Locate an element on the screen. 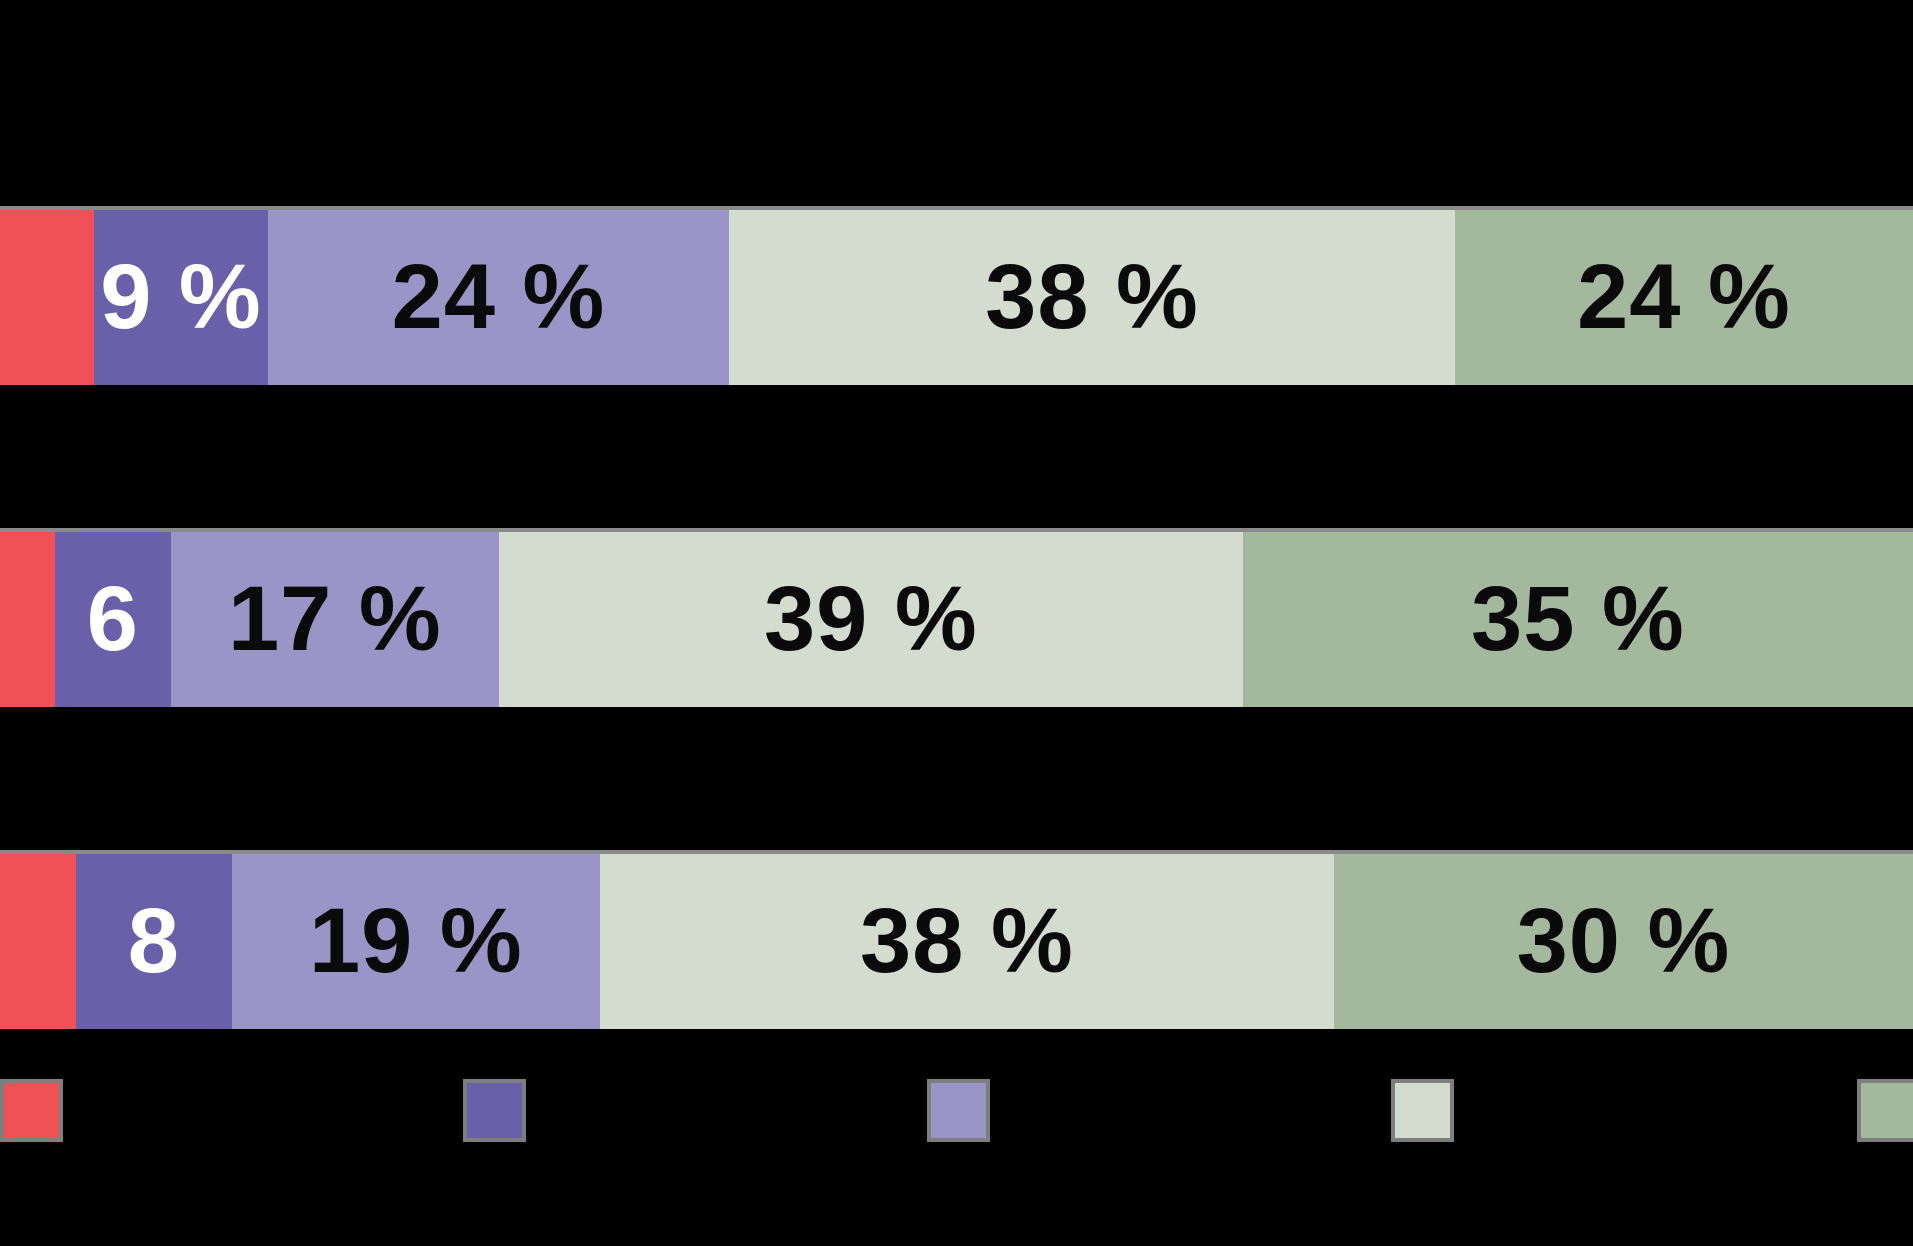 The height and width of the screenshot is (1246, 1913). bar-segment: 35 % is located at coordinates (1577, 619).